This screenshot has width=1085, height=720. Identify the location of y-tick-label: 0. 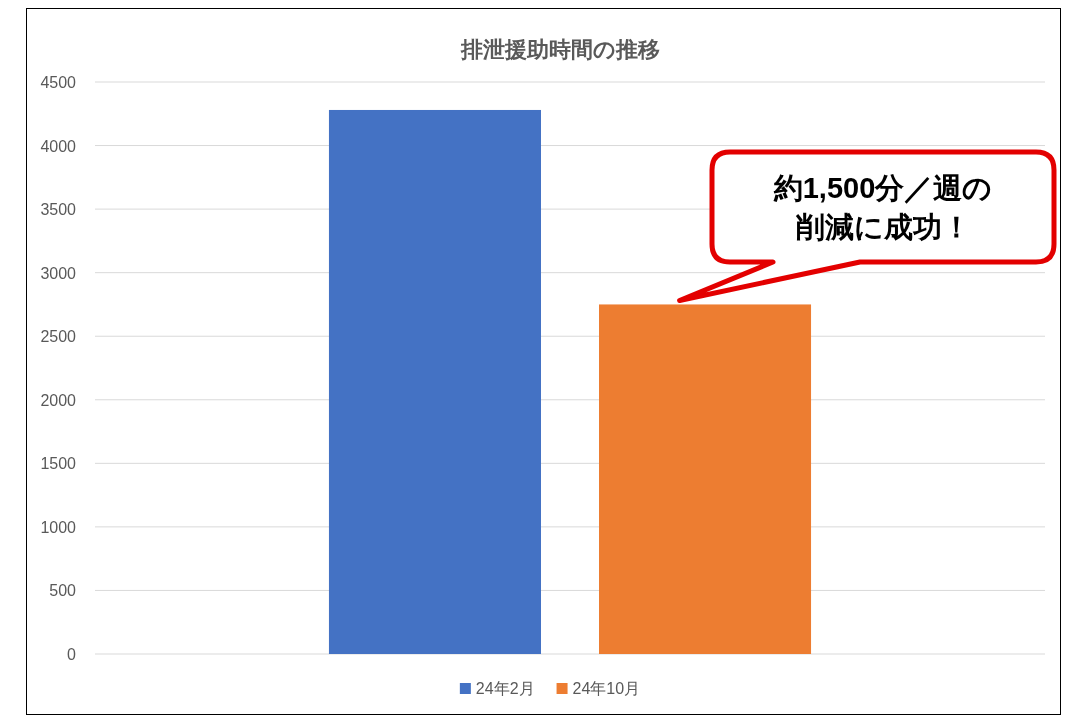
(72, 654).